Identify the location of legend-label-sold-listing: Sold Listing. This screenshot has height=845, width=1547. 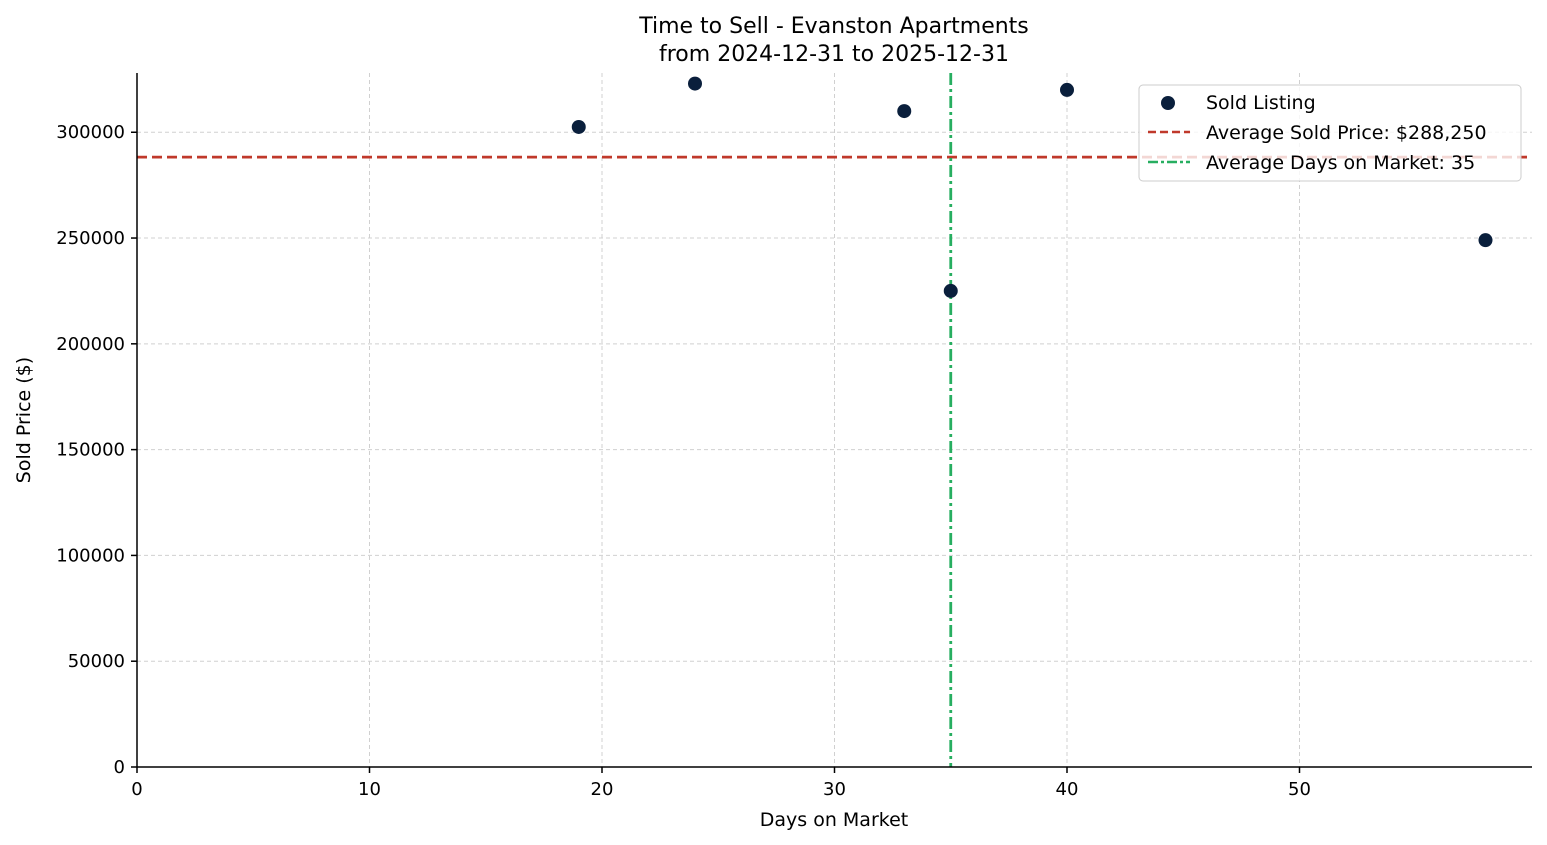
(1261, 103).